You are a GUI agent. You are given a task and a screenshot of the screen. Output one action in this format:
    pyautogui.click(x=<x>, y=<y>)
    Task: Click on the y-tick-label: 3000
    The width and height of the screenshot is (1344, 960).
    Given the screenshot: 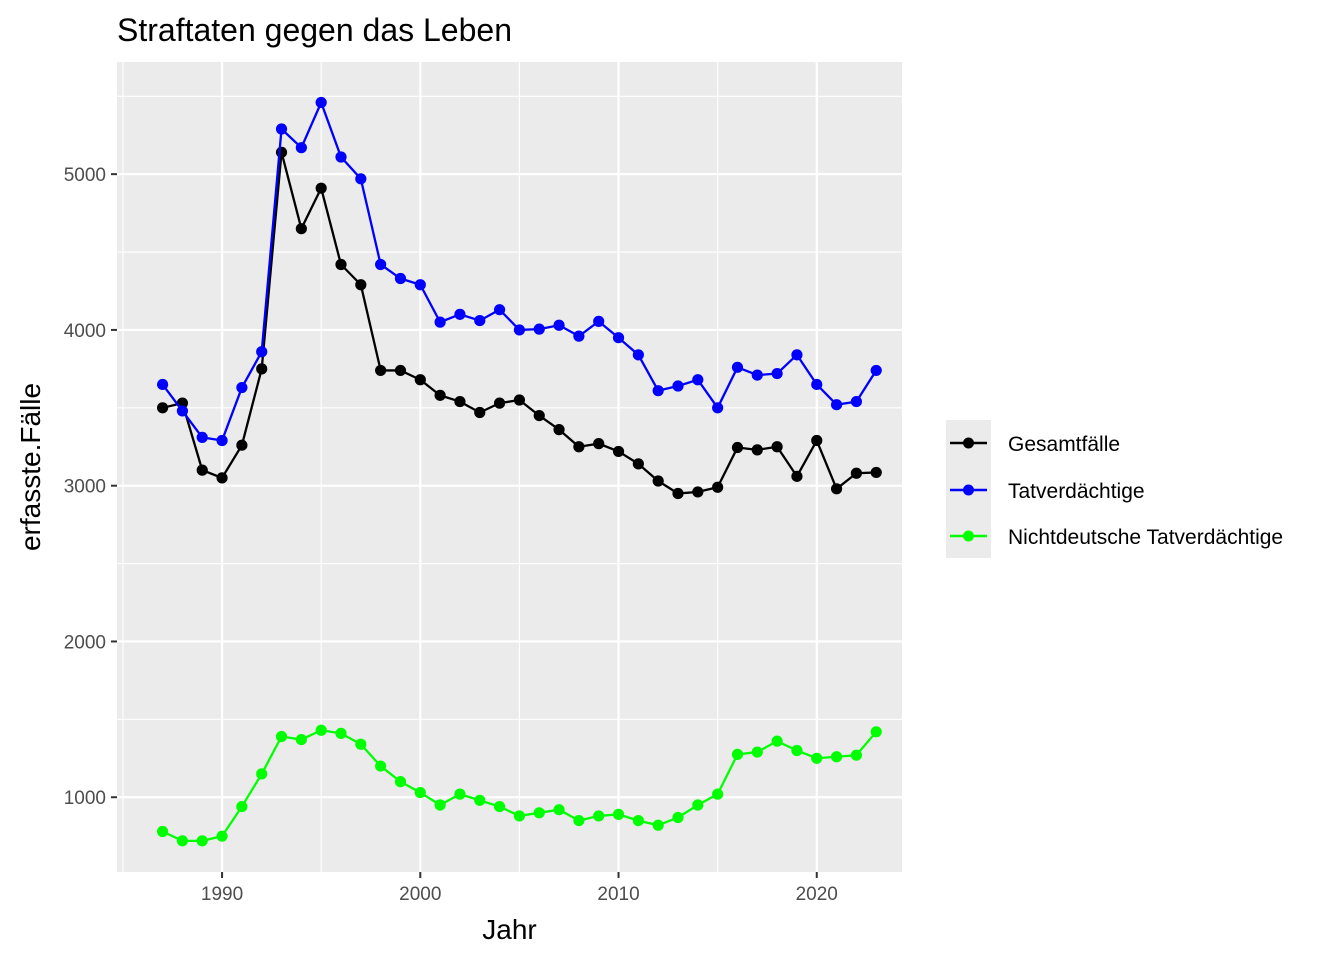 What is the action you would take?
    pyautogui.click(x=85, y=487)
    